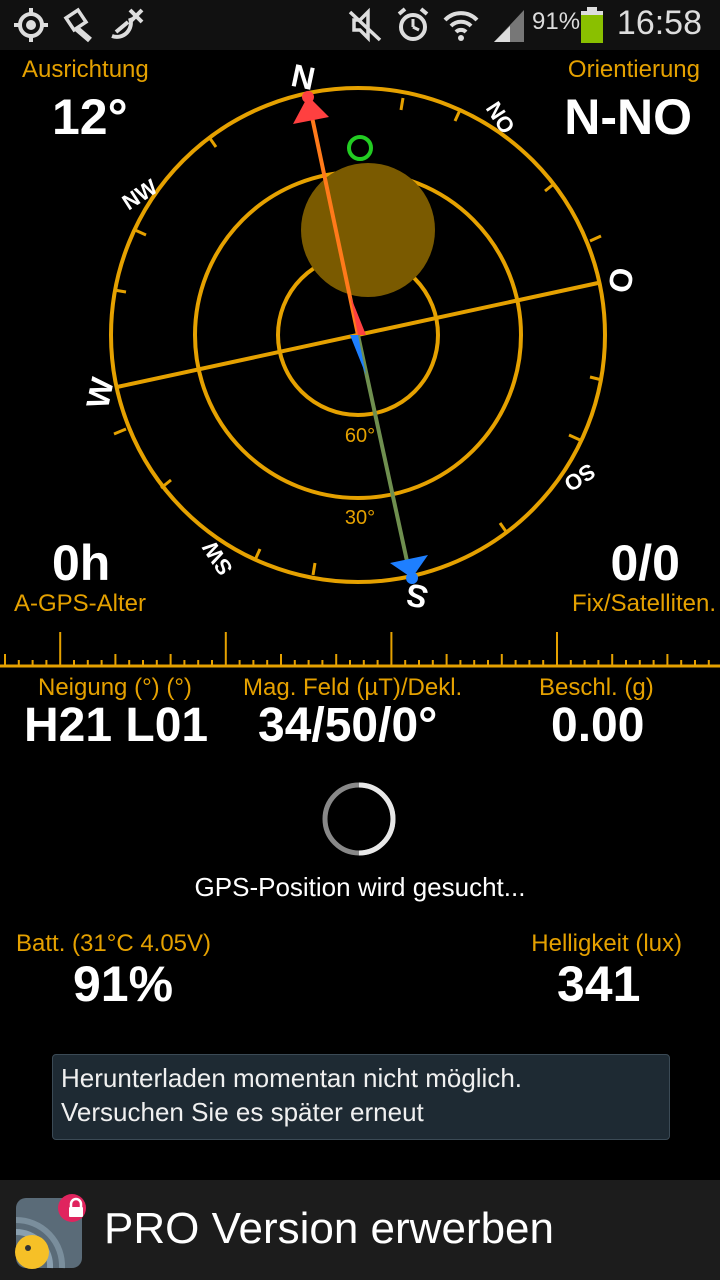 This screenshot has height=1280, width=720. I want to click on direction-so: SO, so click(580, 477).